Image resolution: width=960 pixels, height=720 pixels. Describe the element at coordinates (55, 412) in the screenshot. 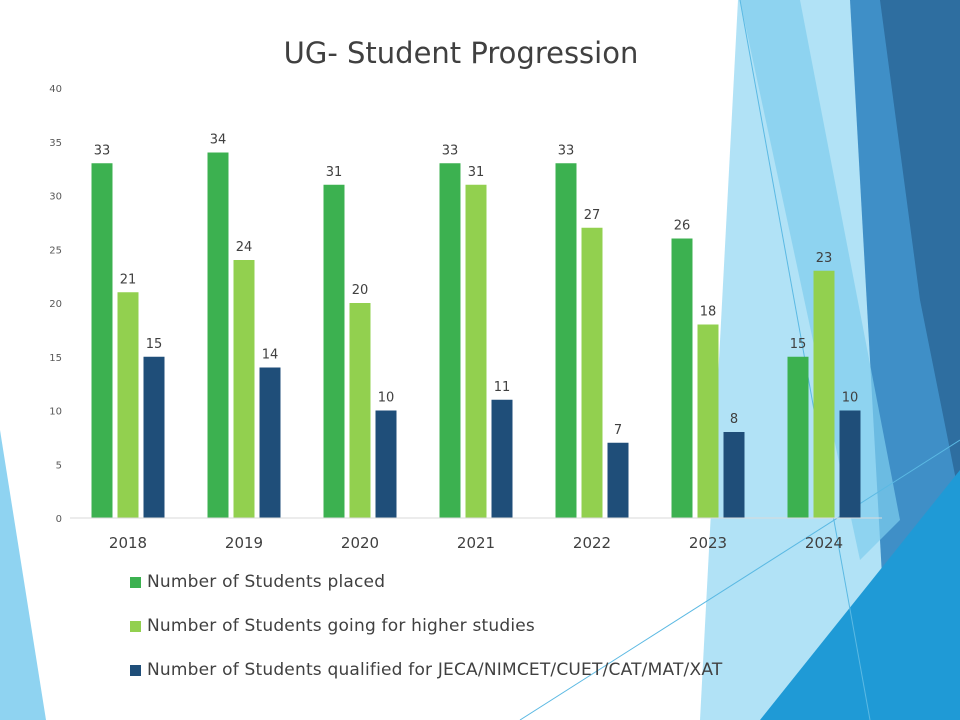

I see `y-tick-label: 10` at that location.